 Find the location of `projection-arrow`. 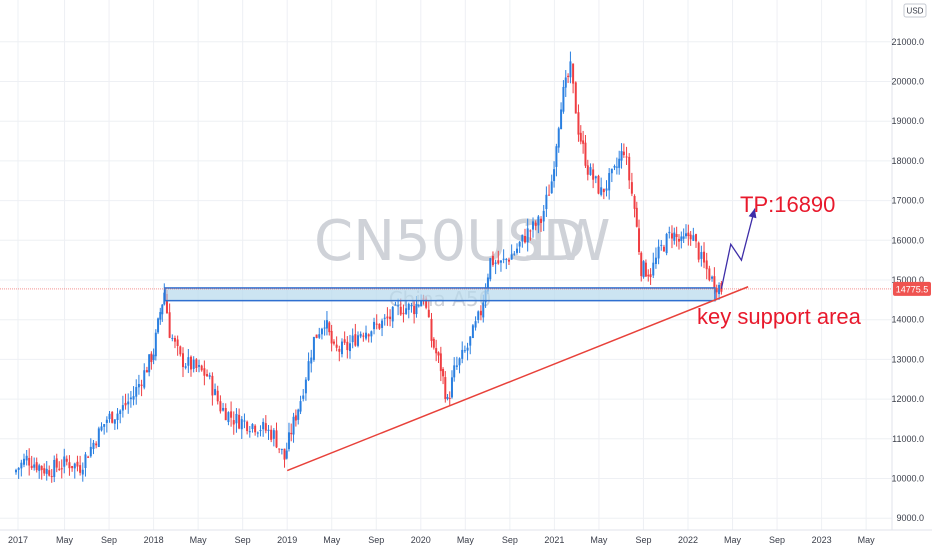

projection-arrow is located at coordinates (738, 248).